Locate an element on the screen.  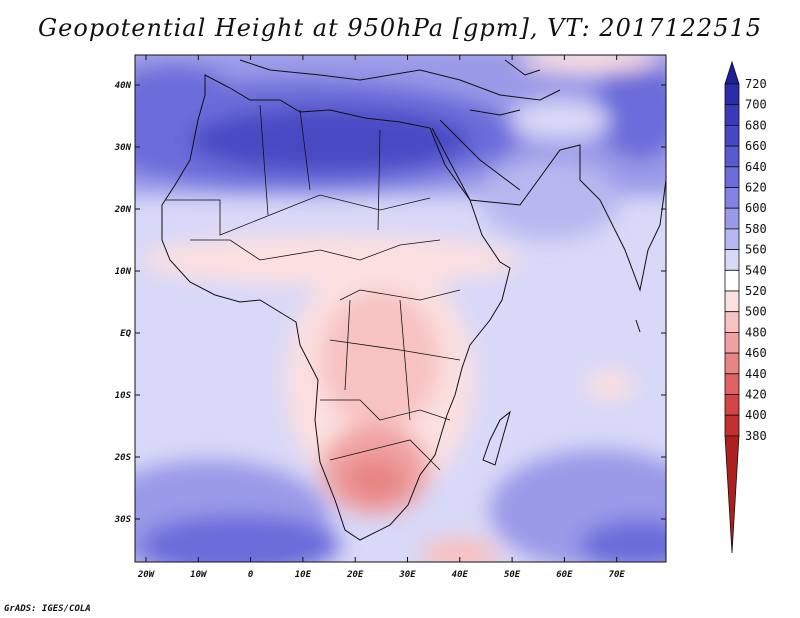
colorbar-label: 620 is located at coordinates (756, 188).